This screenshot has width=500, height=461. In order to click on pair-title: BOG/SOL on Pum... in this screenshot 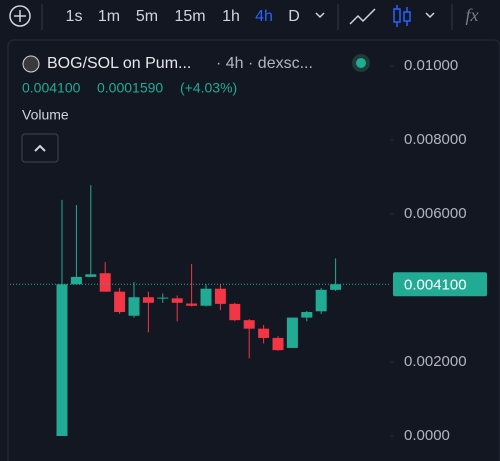, I will do `click(119, 63)`.